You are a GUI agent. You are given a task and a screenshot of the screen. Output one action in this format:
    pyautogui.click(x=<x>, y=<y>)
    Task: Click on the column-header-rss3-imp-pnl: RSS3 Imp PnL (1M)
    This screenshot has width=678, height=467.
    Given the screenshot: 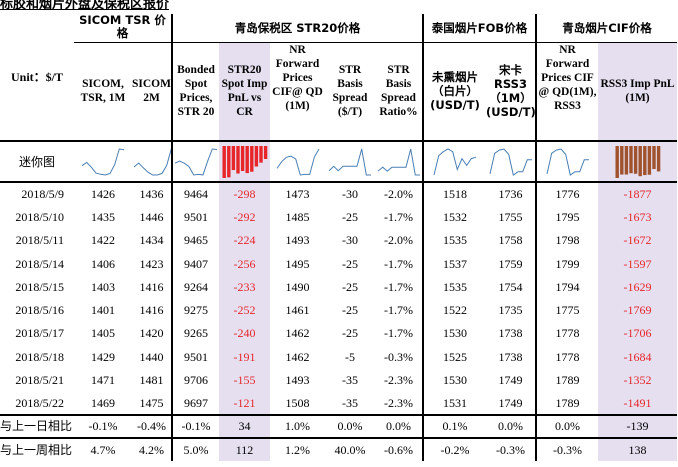 What is the action you would take?
    pyautogui.click(x=638, y=91)
    